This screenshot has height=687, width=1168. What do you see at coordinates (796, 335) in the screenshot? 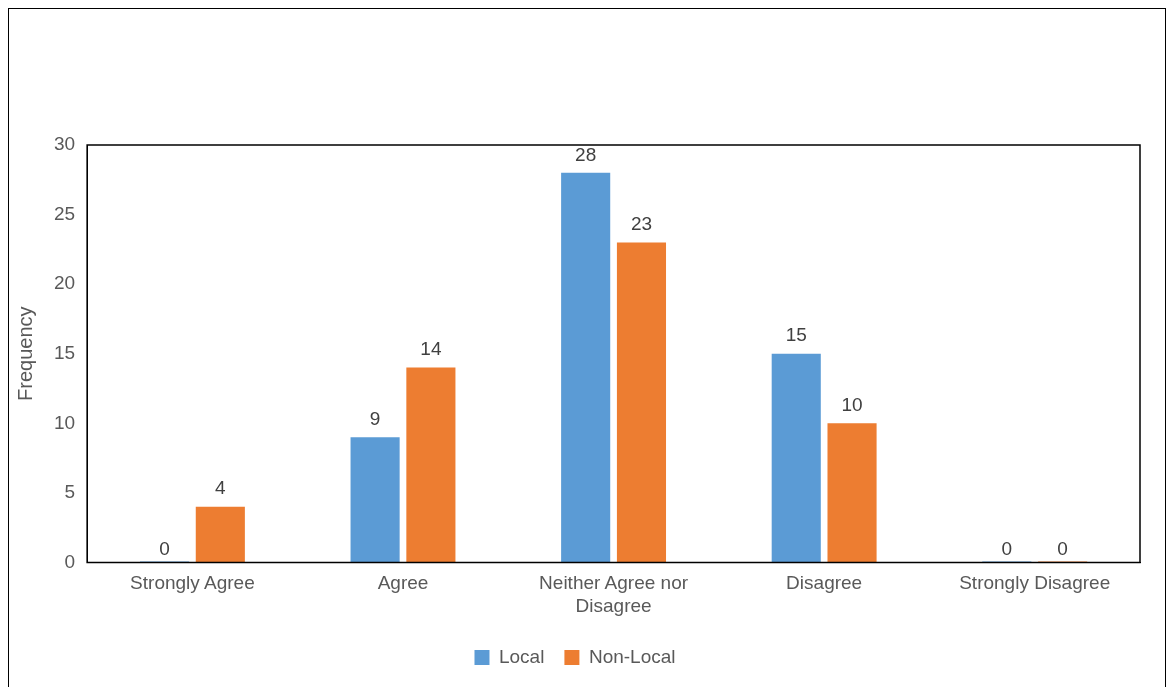
I see `data-label: 15` at bounding box center [796, 335].